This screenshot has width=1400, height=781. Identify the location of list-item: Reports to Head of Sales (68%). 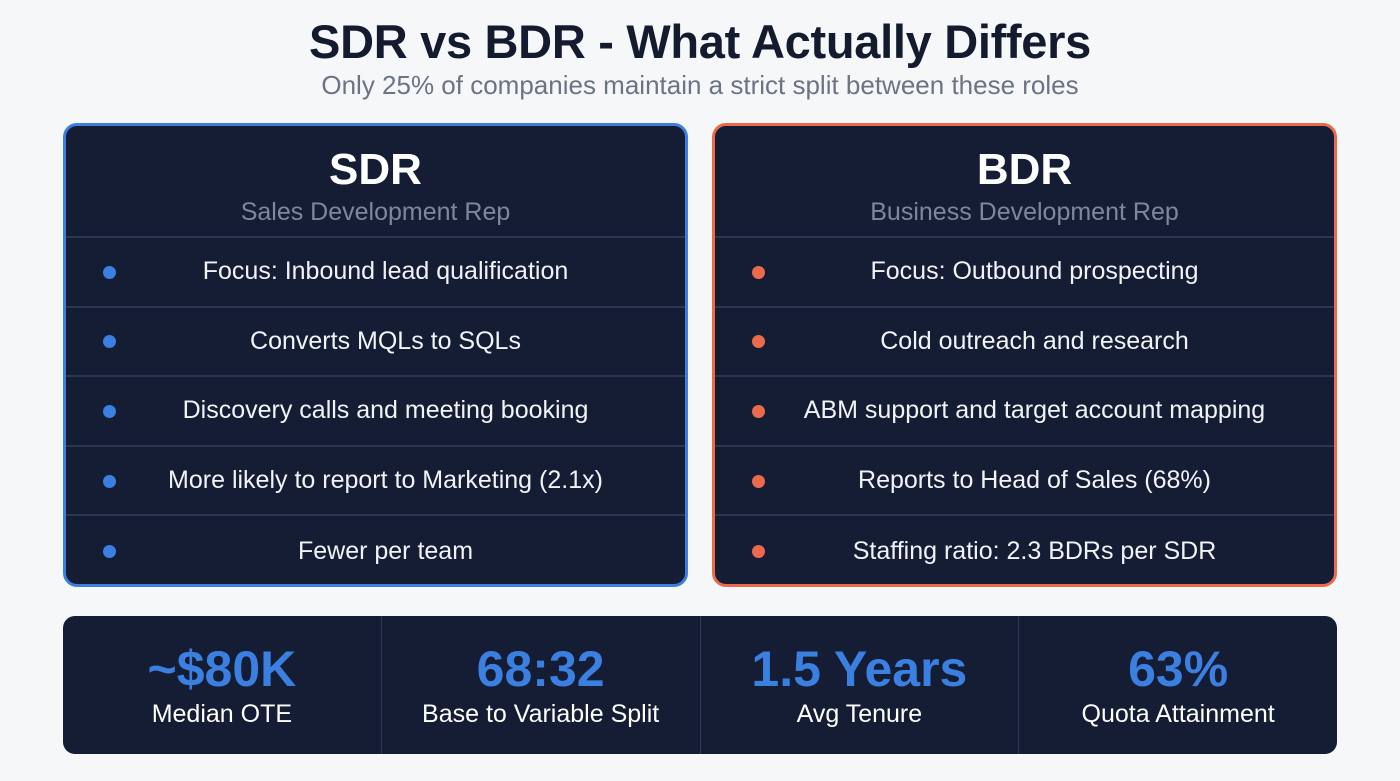
(1024, 482).